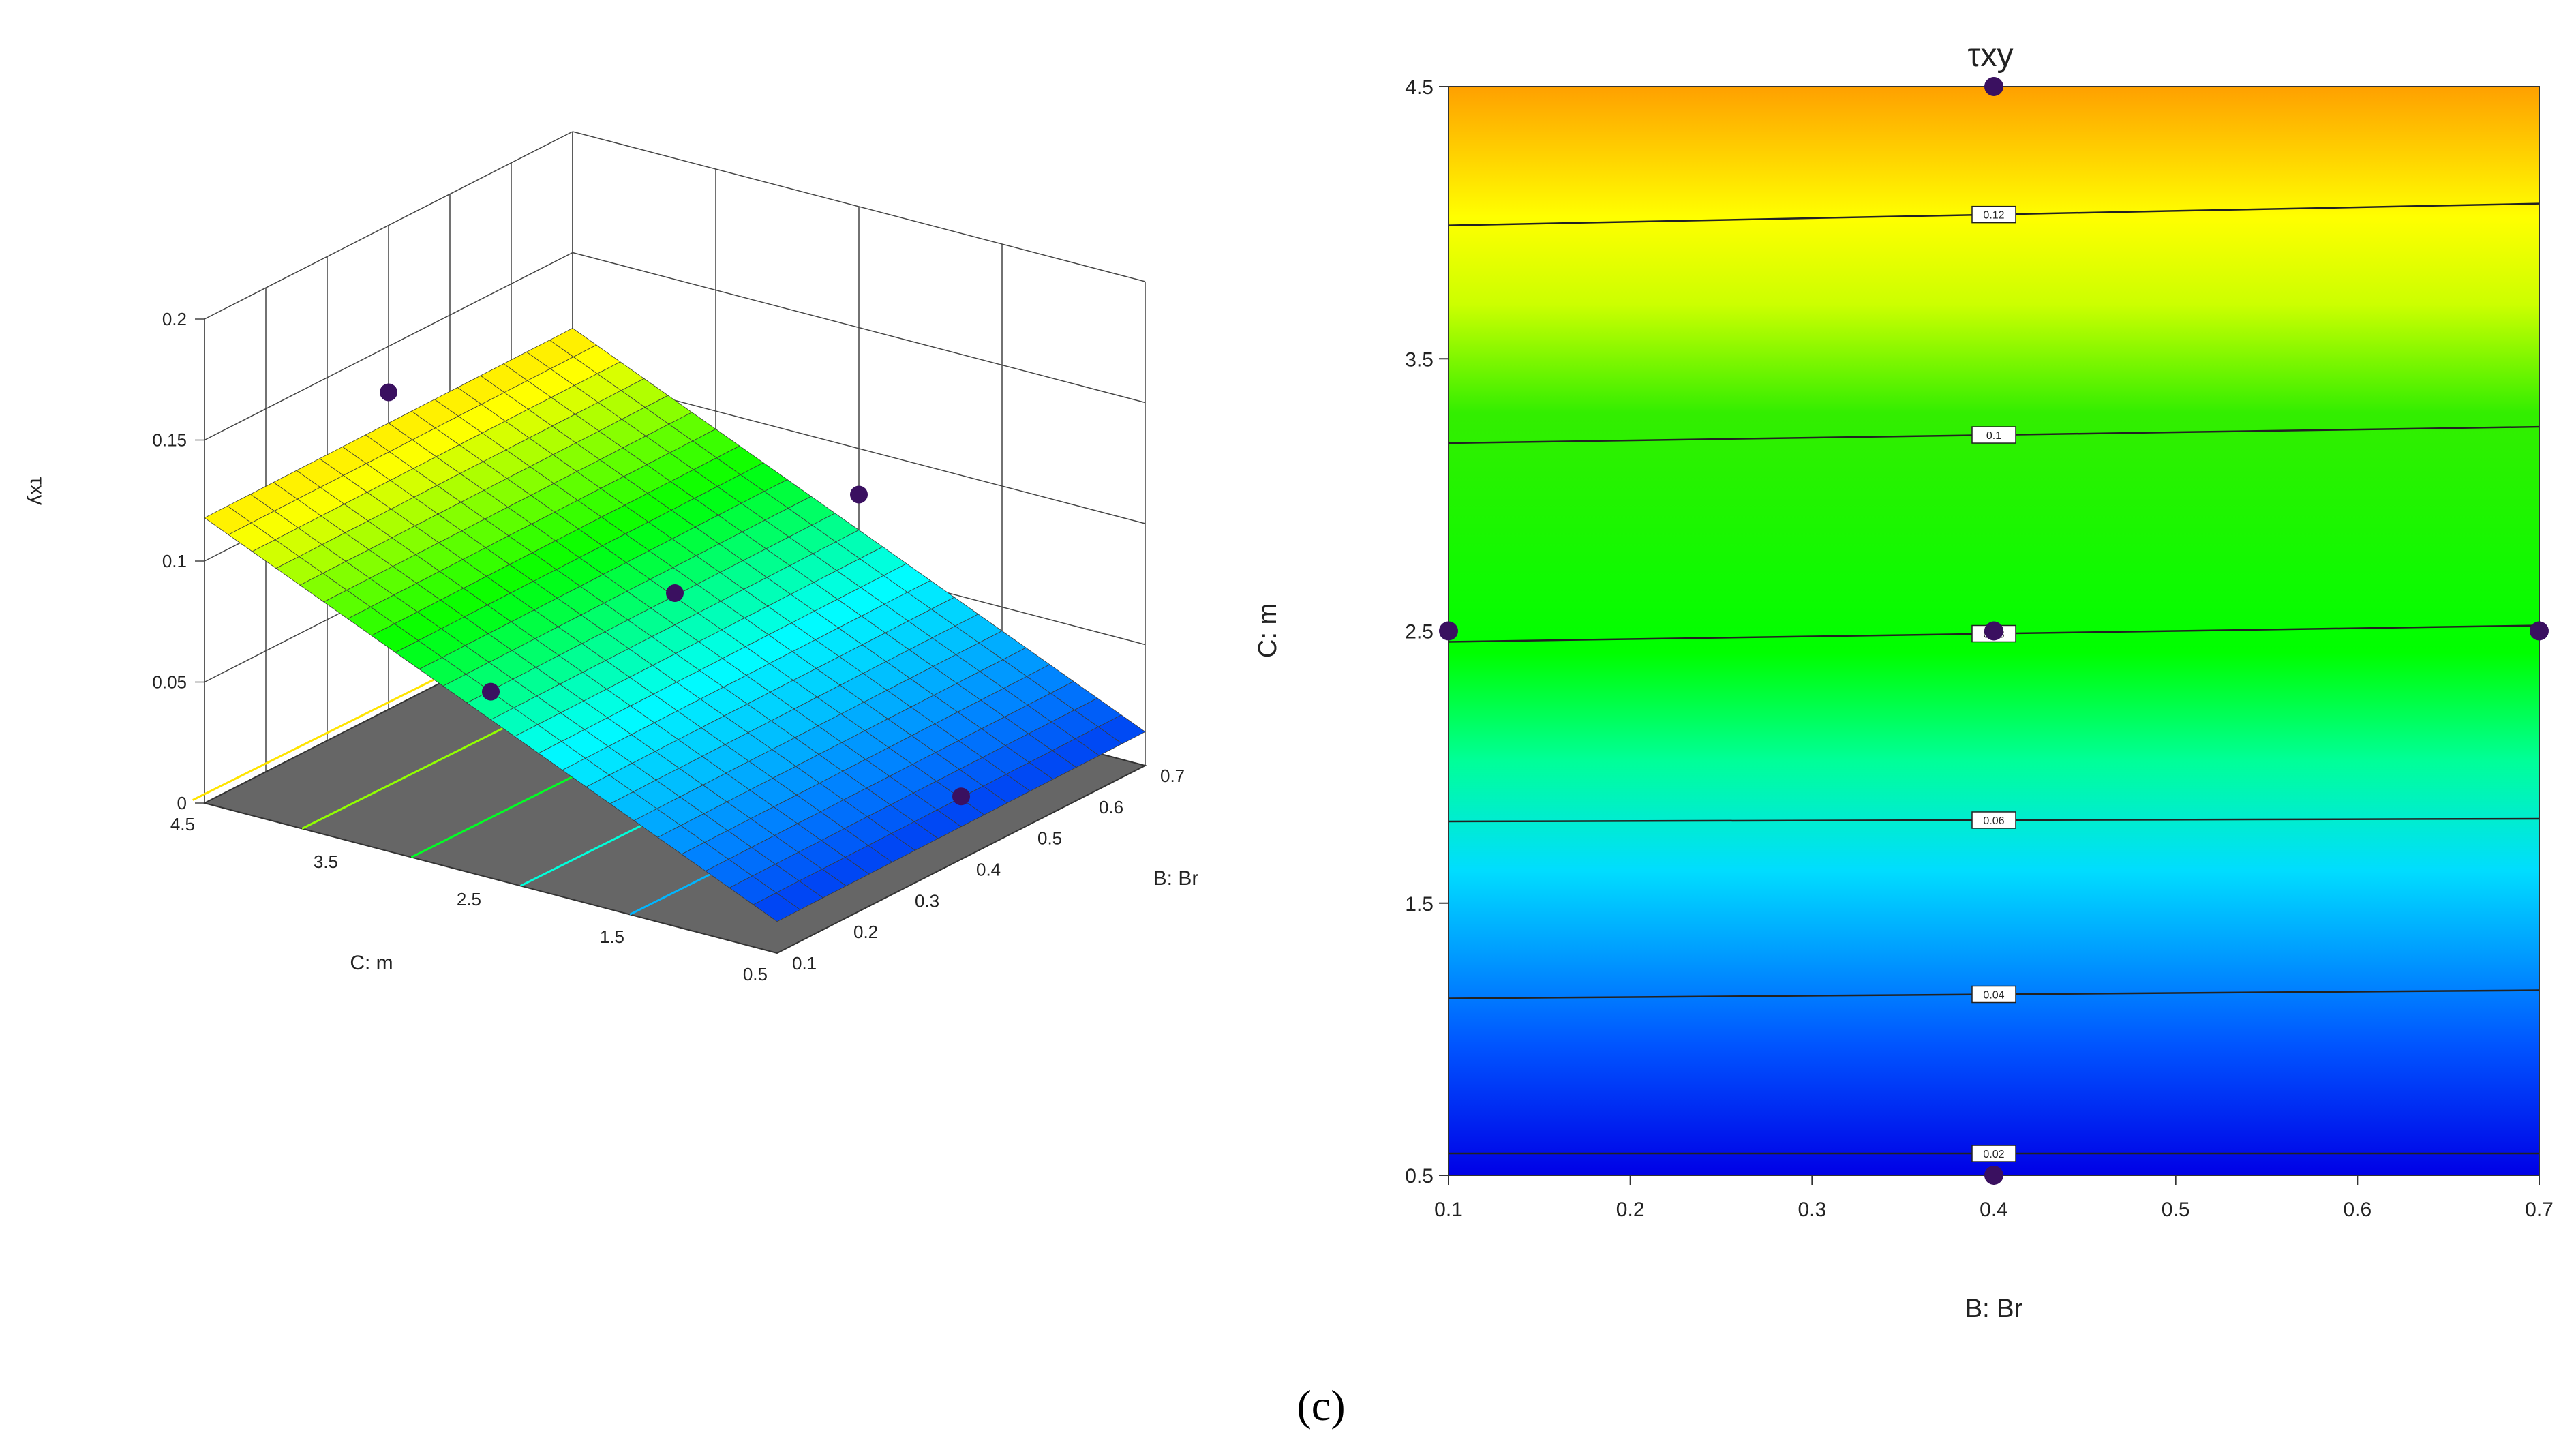 This screenshot has height=1448, width=2576. Describe the element at coordinates (37, 491) in the screenshot. I see `surface-3d-z-axis-label: τxy` at that location.